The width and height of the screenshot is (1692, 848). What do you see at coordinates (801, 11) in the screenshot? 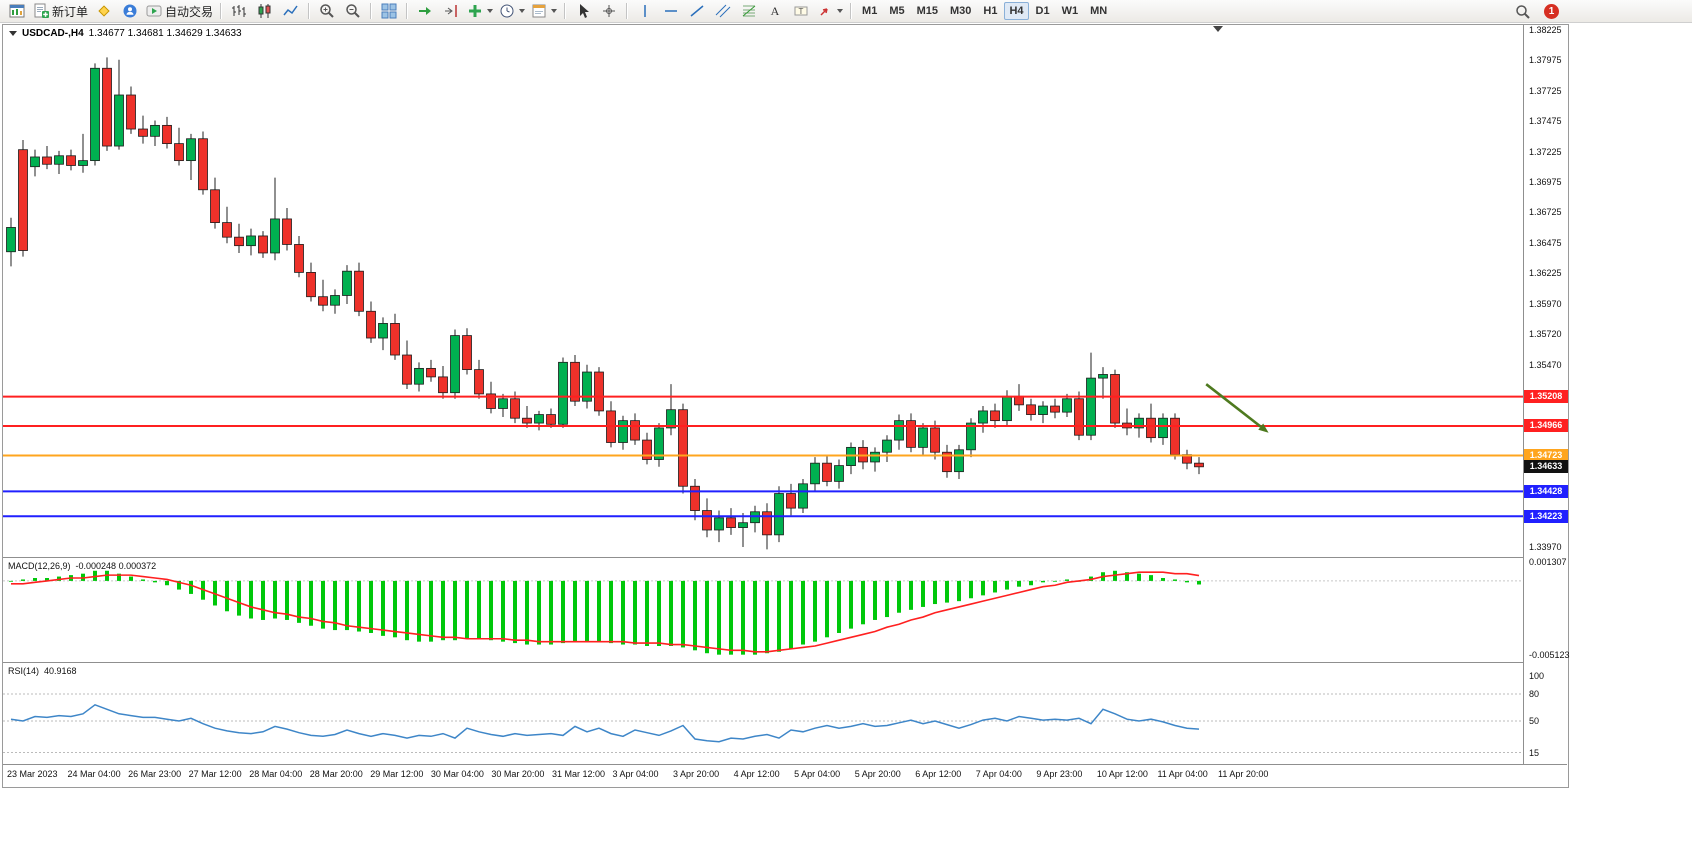
I see `text-label-button: T` at bounding box center [801, 11].